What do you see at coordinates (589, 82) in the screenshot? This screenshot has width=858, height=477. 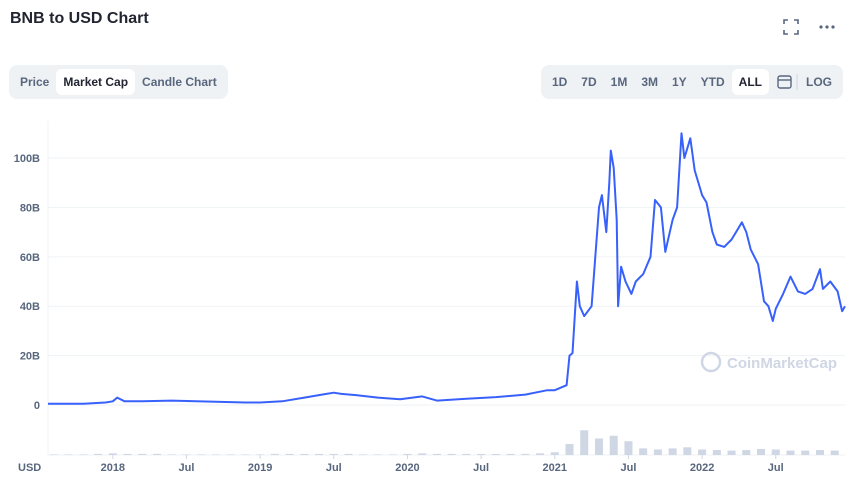 I see `button: 7D` at bounding box center [589, 82].